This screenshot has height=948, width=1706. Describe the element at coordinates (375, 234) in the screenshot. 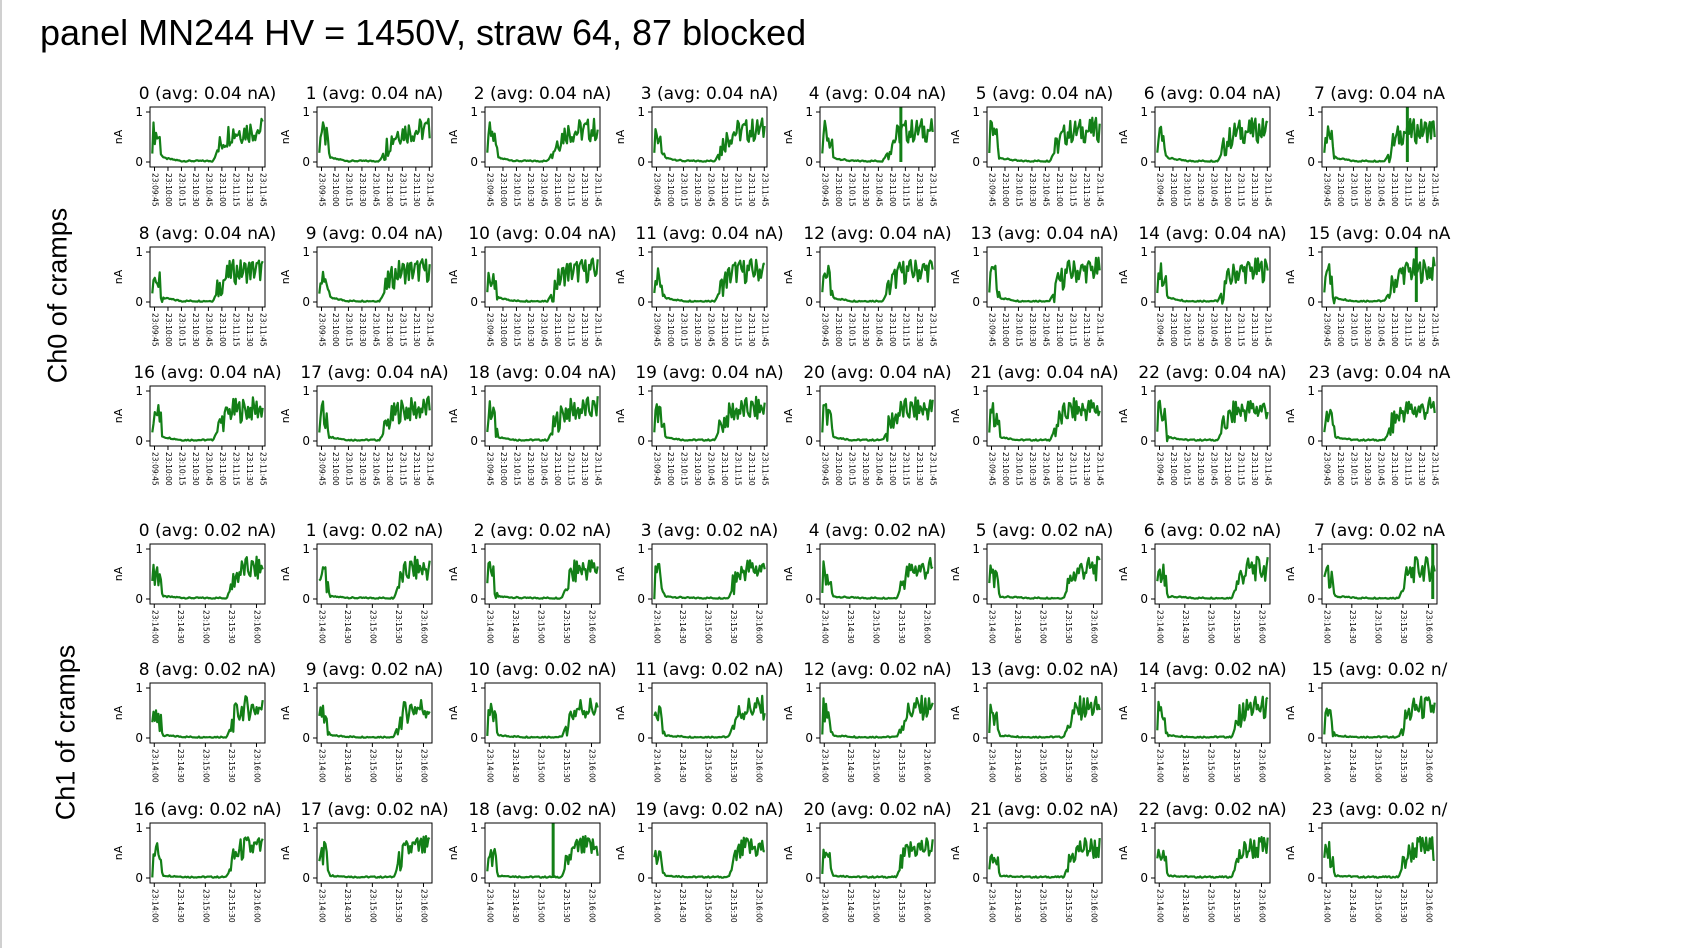

I see `panel-title: 9 (avg: 0.04 nA)` at that location.